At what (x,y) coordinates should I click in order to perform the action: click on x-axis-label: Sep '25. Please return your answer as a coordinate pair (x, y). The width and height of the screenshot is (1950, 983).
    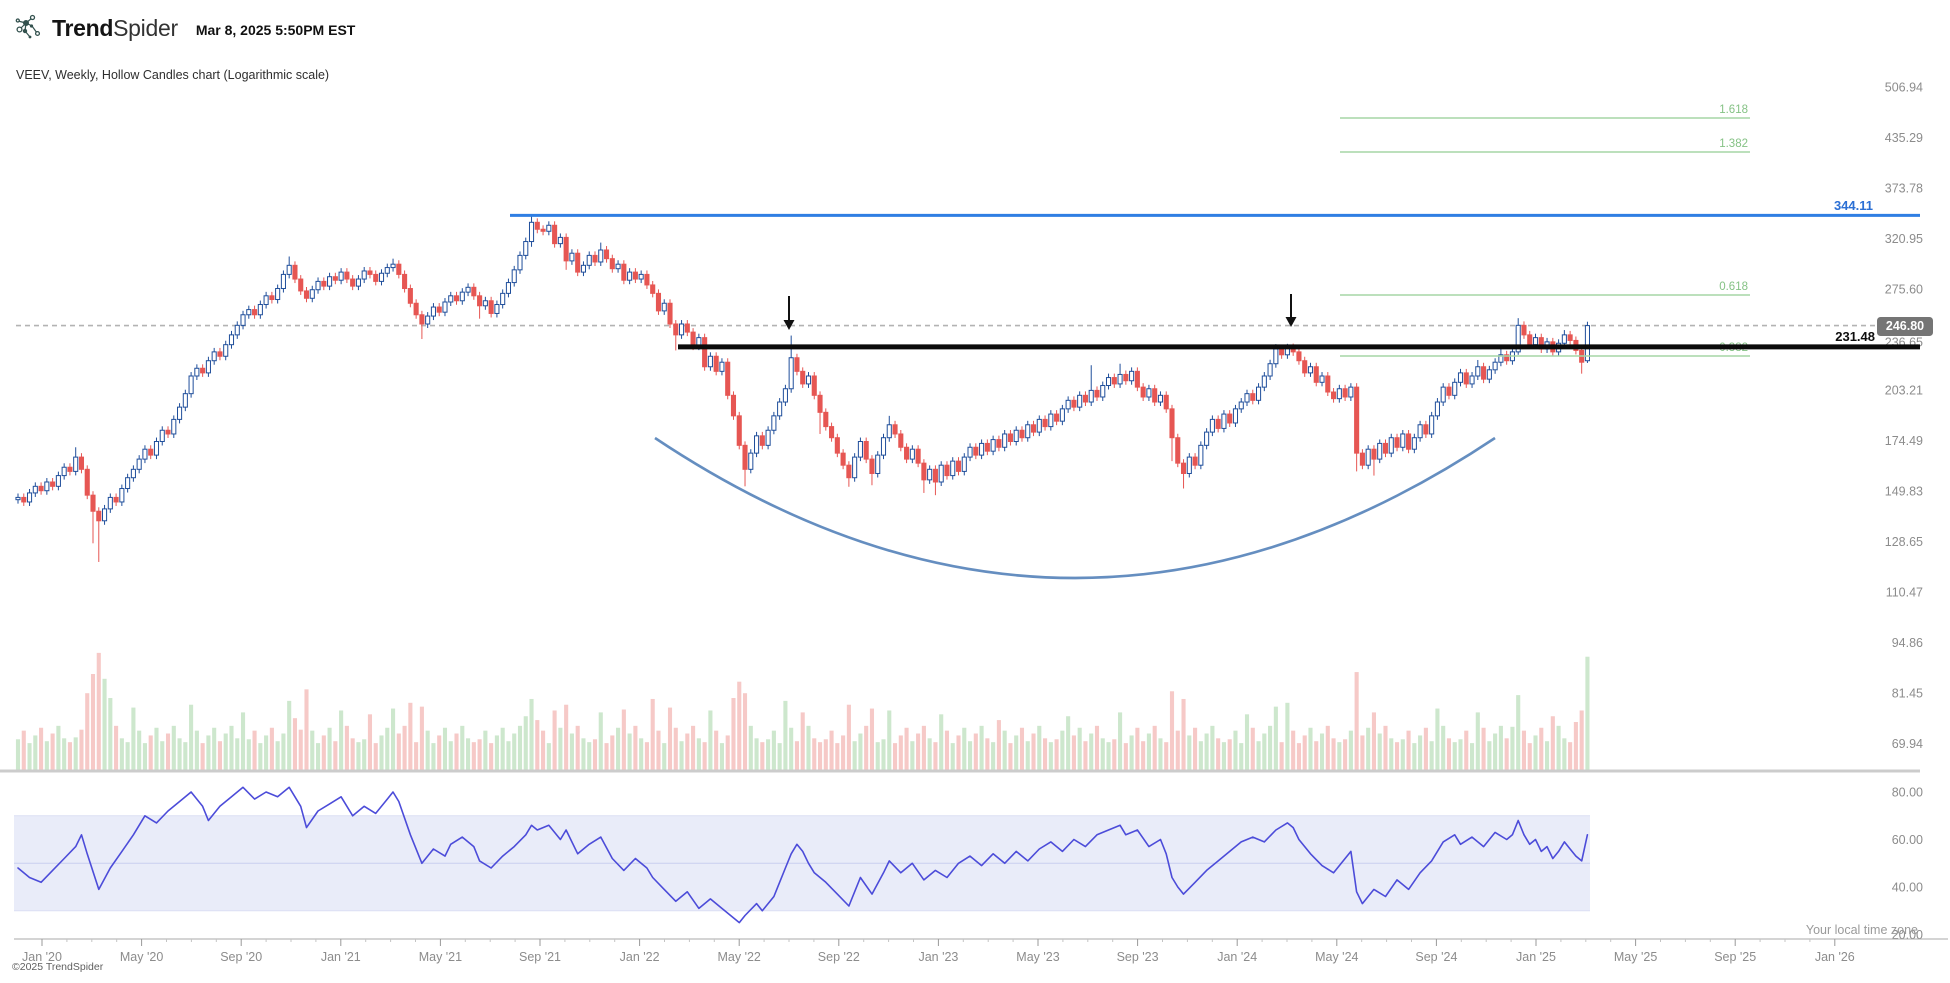
    Looking at the image, I should click on (1735, 957).